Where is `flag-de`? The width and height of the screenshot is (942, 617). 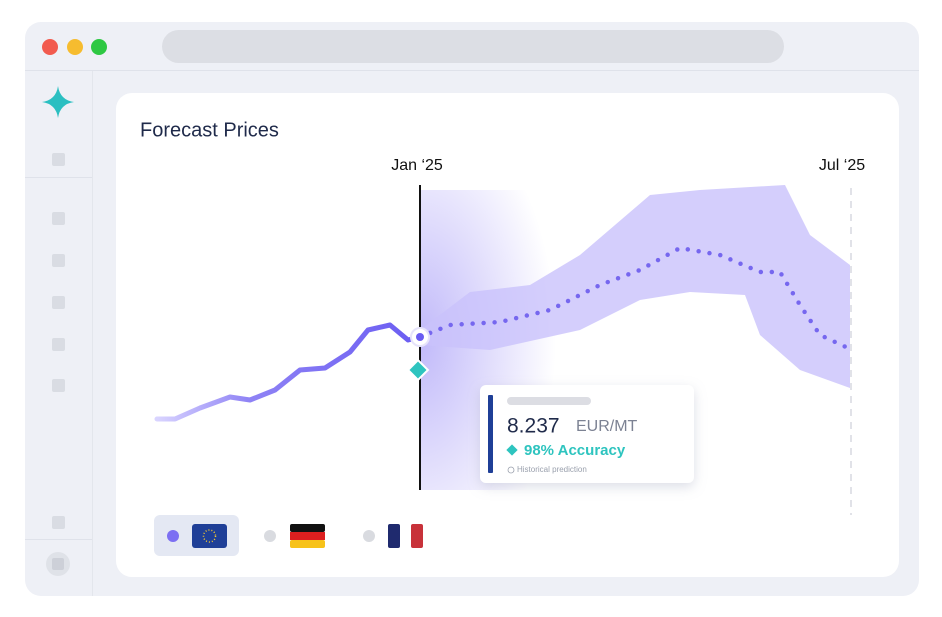 flag-de is located at coordinates (307, 528).